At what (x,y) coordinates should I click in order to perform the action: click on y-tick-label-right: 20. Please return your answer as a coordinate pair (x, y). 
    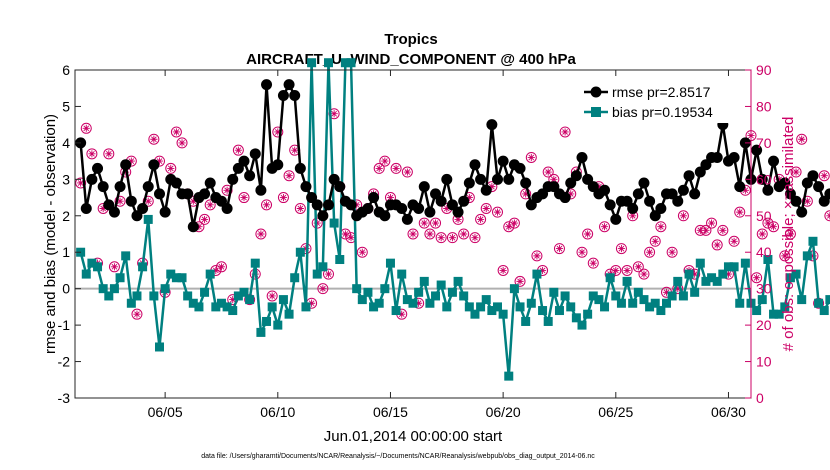
    Looking at the image, I should click on (764, 325).